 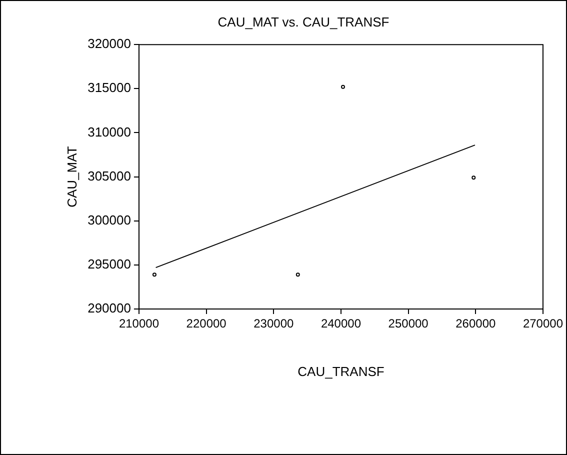 What do you see at coordinates (304, 22) in the screenshot?
I see `chart-title: CAU_MAT vs. CAU_TRANSF` at bounding box center [304, 22].